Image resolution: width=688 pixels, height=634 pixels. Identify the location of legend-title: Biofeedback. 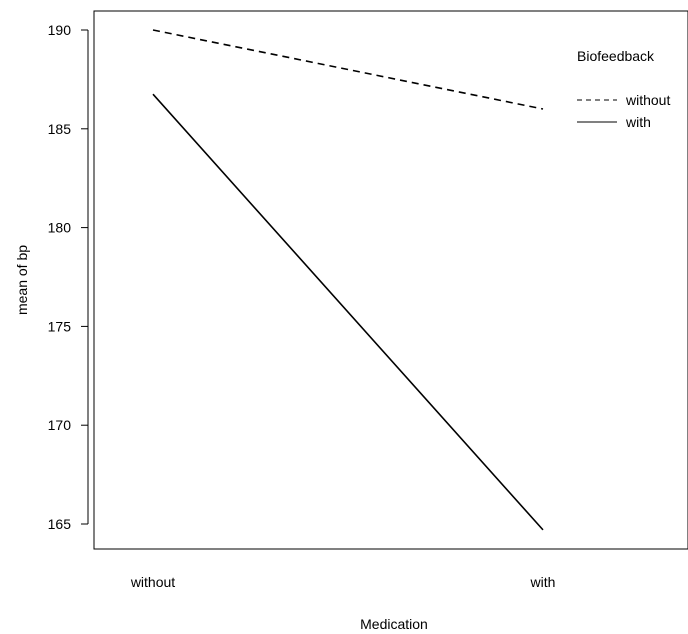
(616, 56).